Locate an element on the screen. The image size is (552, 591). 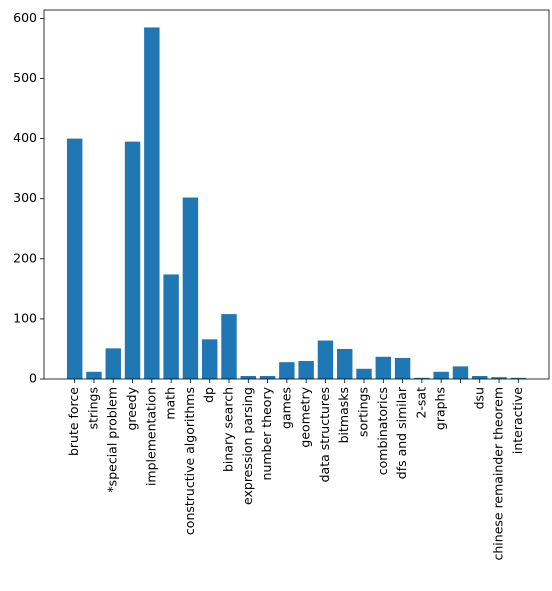
x-tick-label: expression parsing is located at coordinates (247, 446).